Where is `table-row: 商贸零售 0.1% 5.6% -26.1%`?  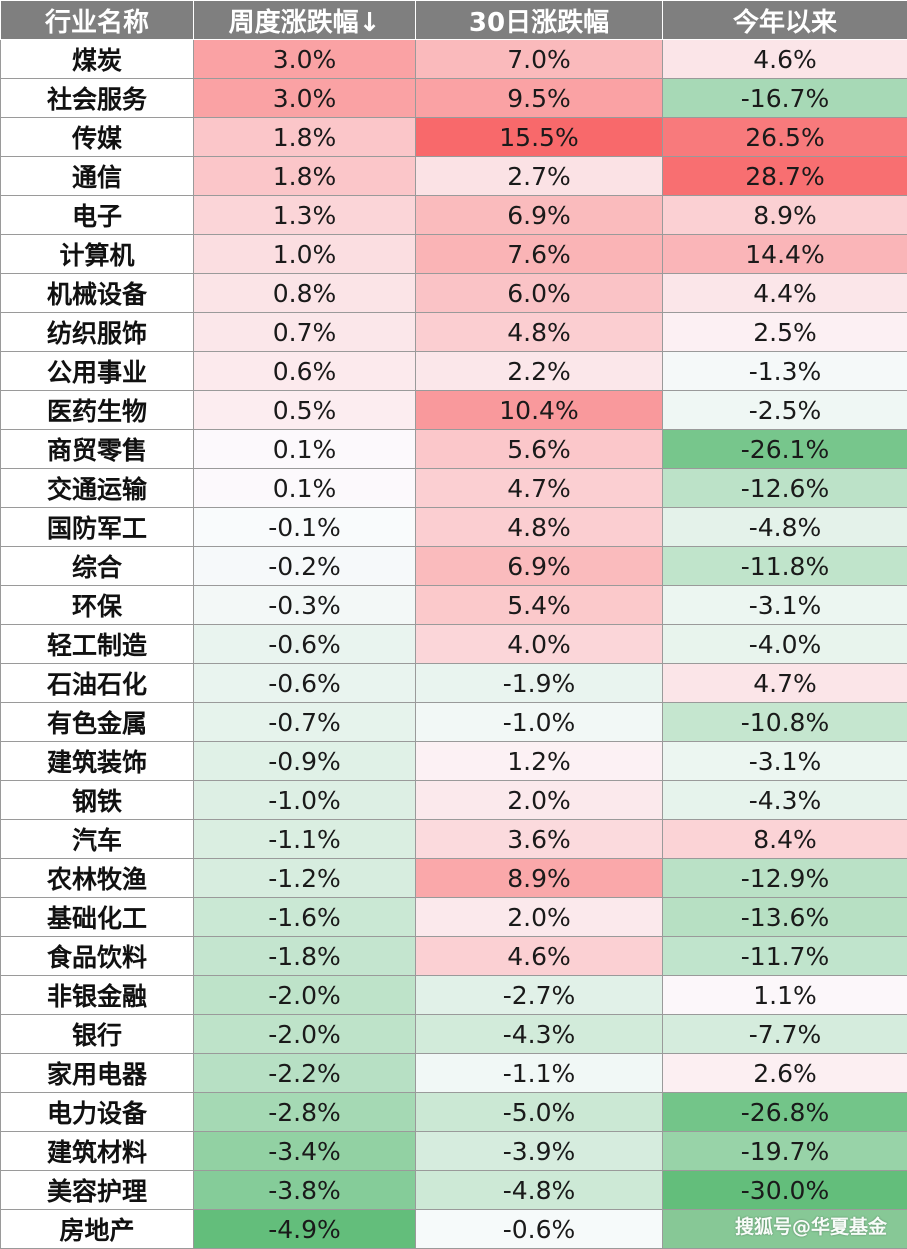 table-row: 商贸零售 0.1% 5.6% -26.1% is located at coordinates (453, 449).